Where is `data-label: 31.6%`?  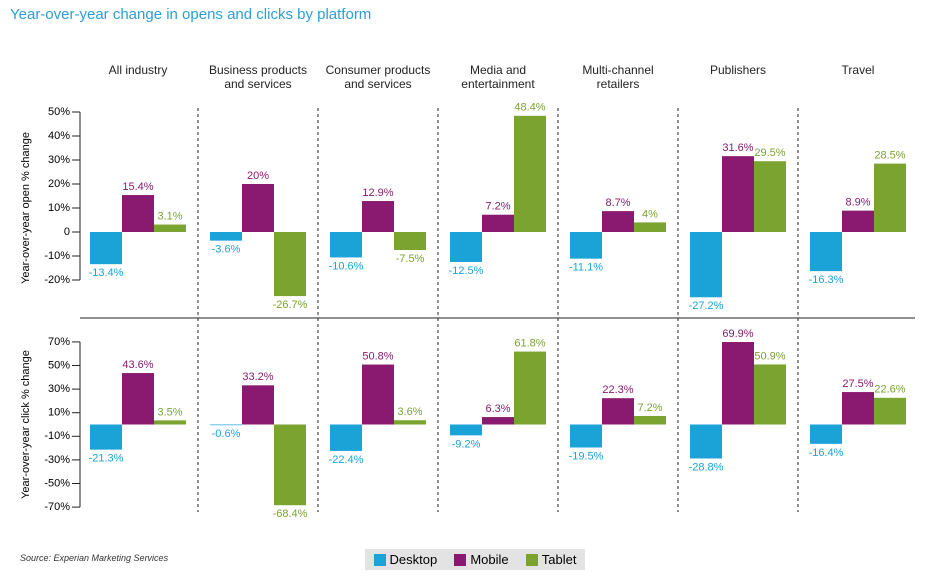
data-label: 31.6% is located at coordinates (737, 148).